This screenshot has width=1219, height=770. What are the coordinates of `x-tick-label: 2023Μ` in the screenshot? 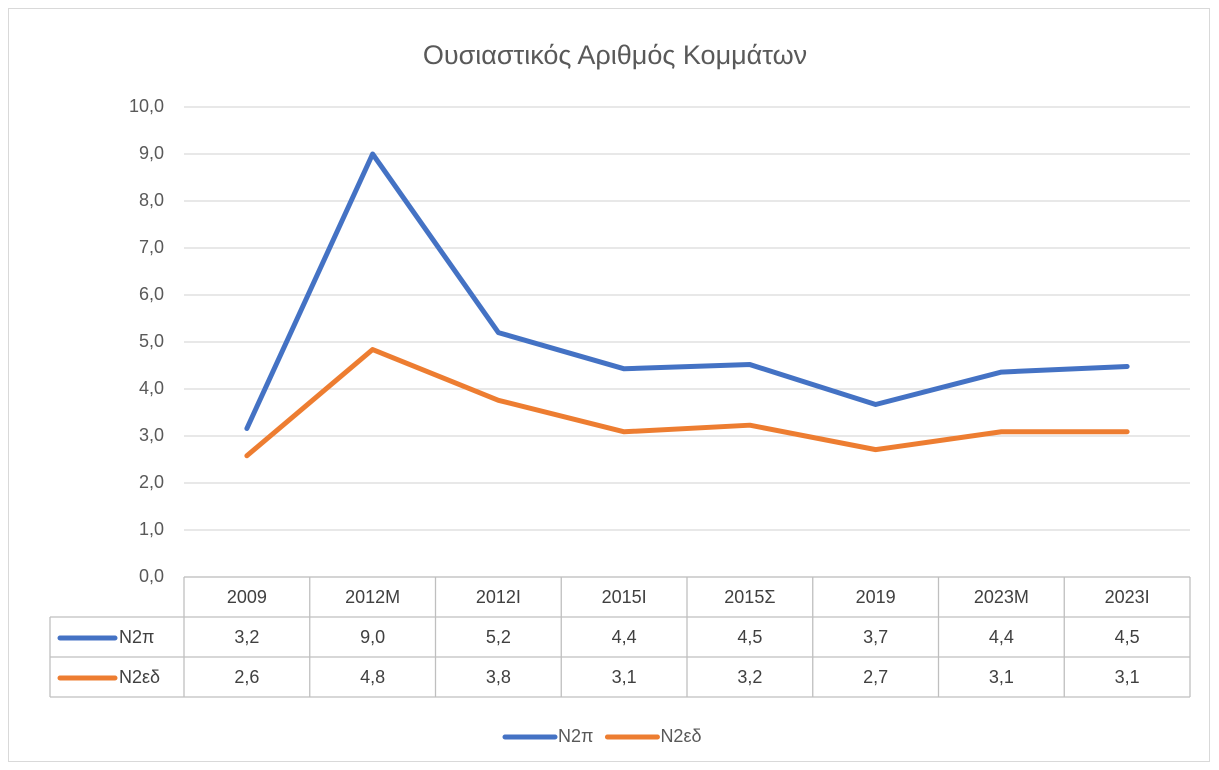 It's located at (1001, 597).